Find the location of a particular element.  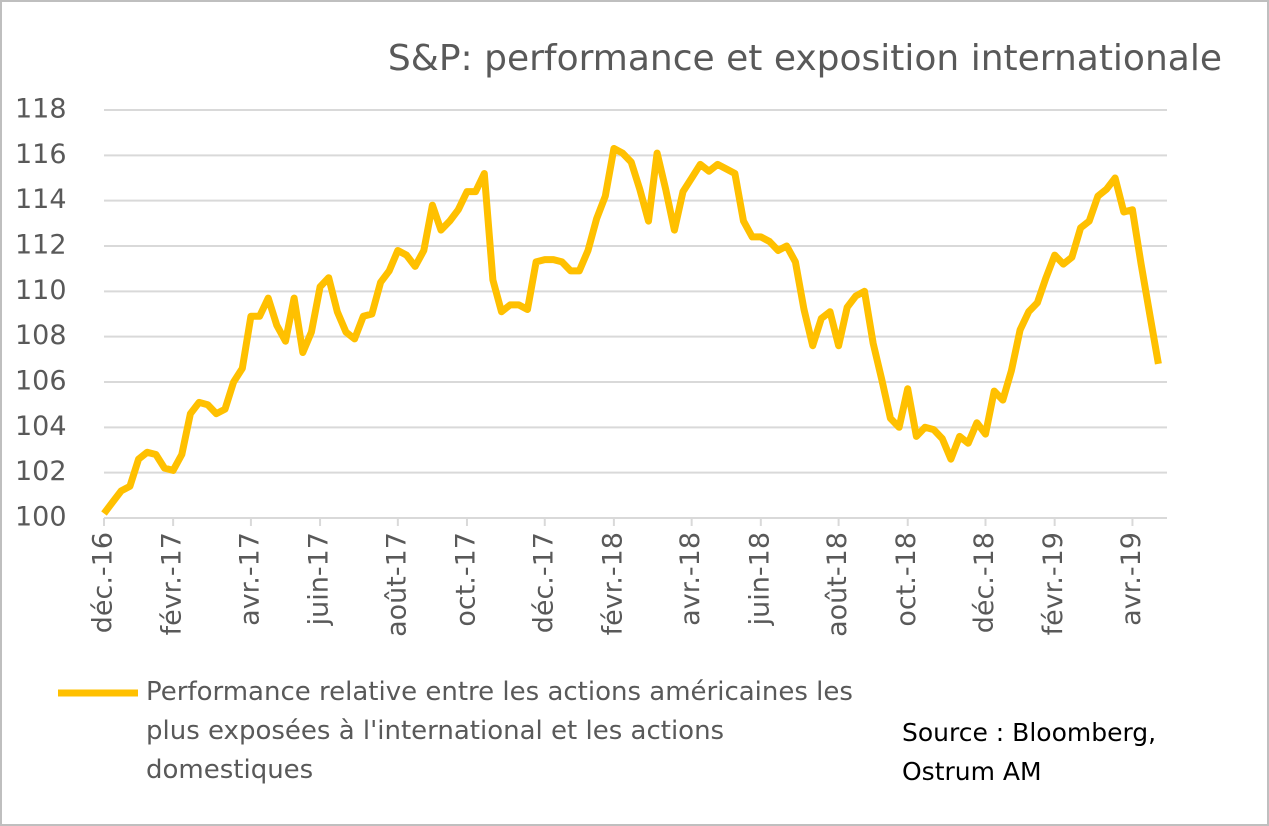

y-tick-label: 108 is located at coordinates (41, 335).